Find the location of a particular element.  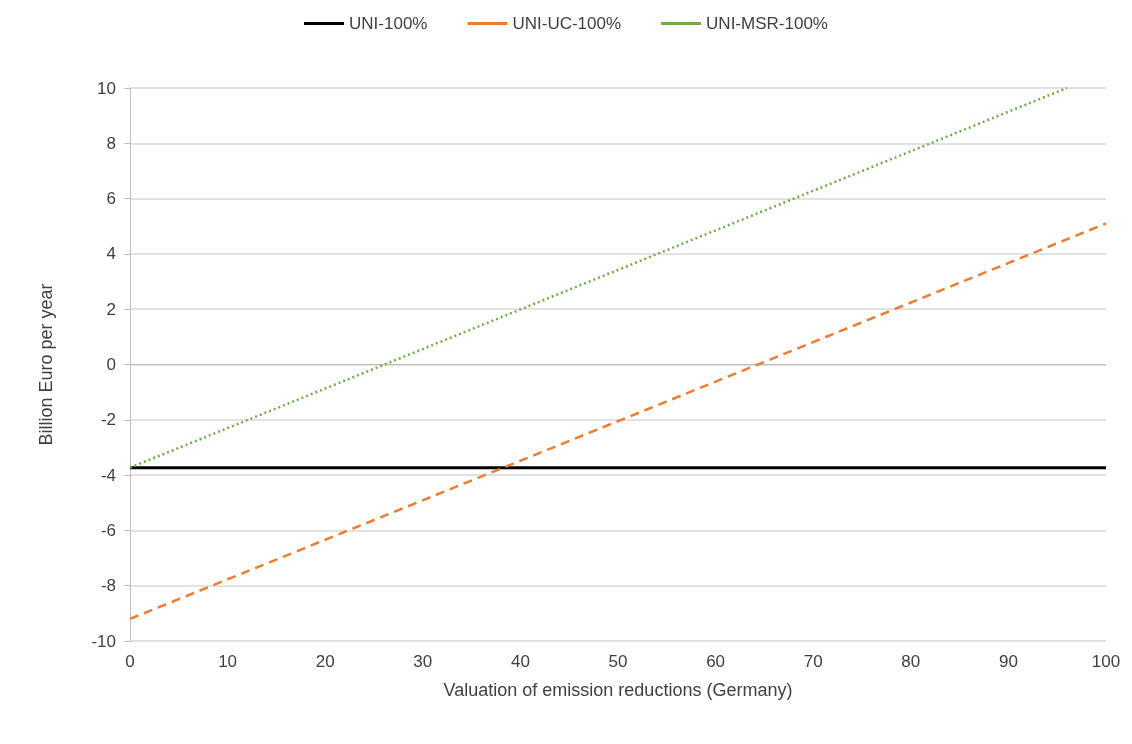

y-tick-label: -8 is located at coordinates (108, 586).